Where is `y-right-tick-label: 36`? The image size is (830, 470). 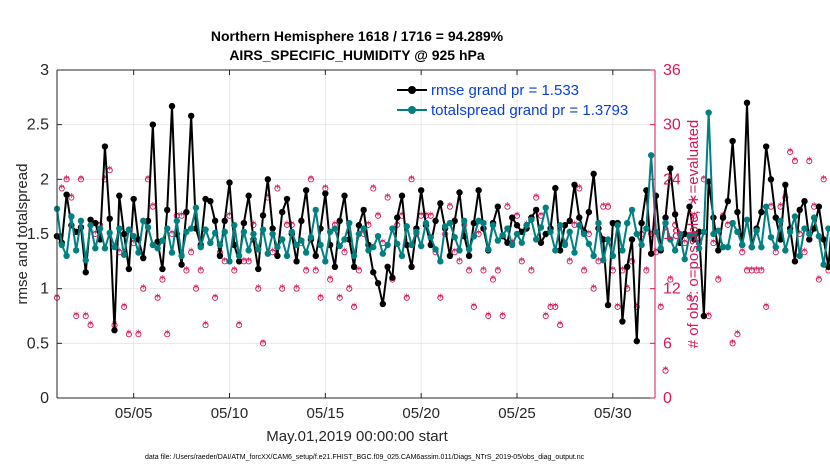
y-right-tick-label: 36 is located at coordinates (672, 70).